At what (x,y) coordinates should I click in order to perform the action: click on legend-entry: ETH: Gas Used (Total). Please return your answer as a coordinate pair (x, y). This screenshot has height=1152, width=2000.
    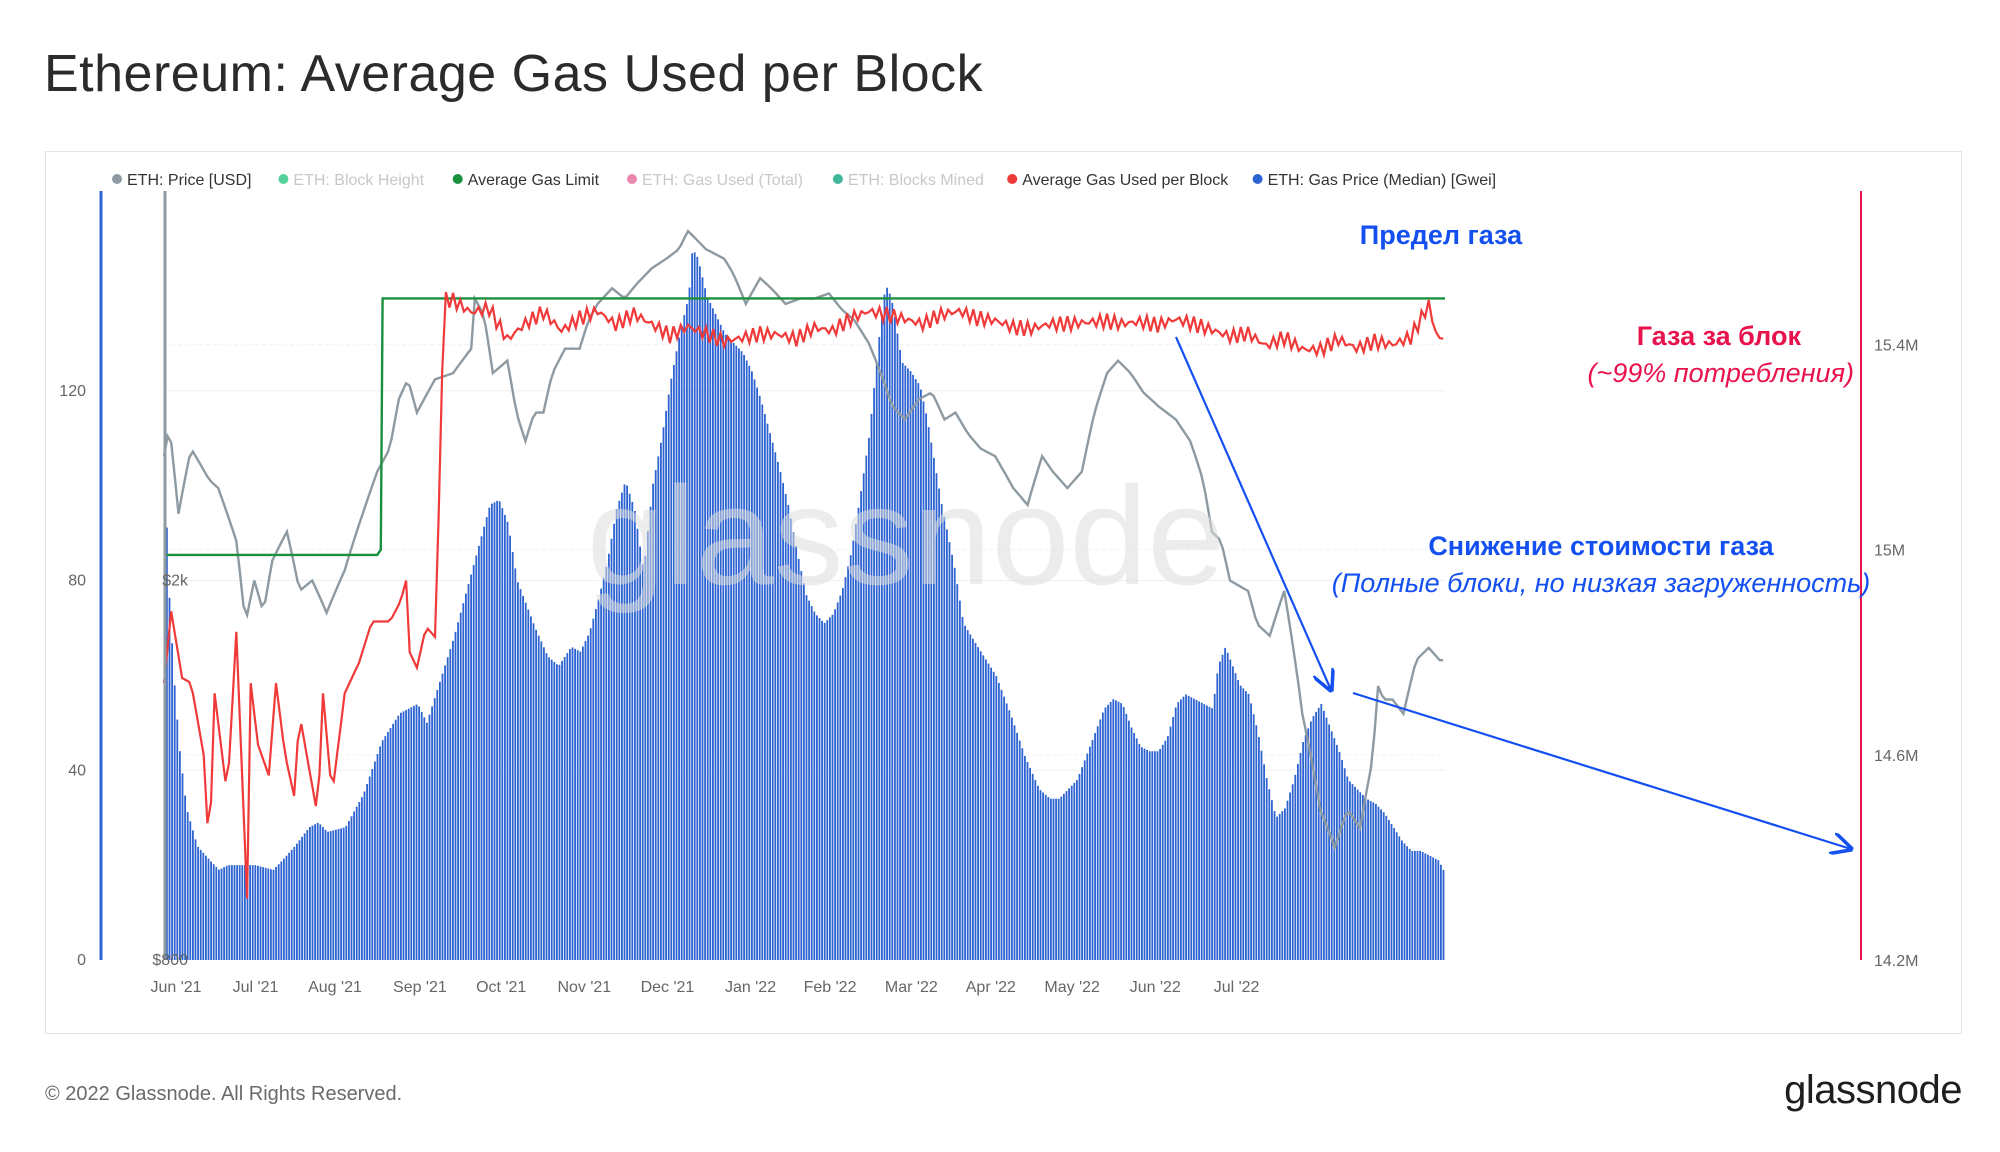
    Looking at the image, I should click on (722, 180).